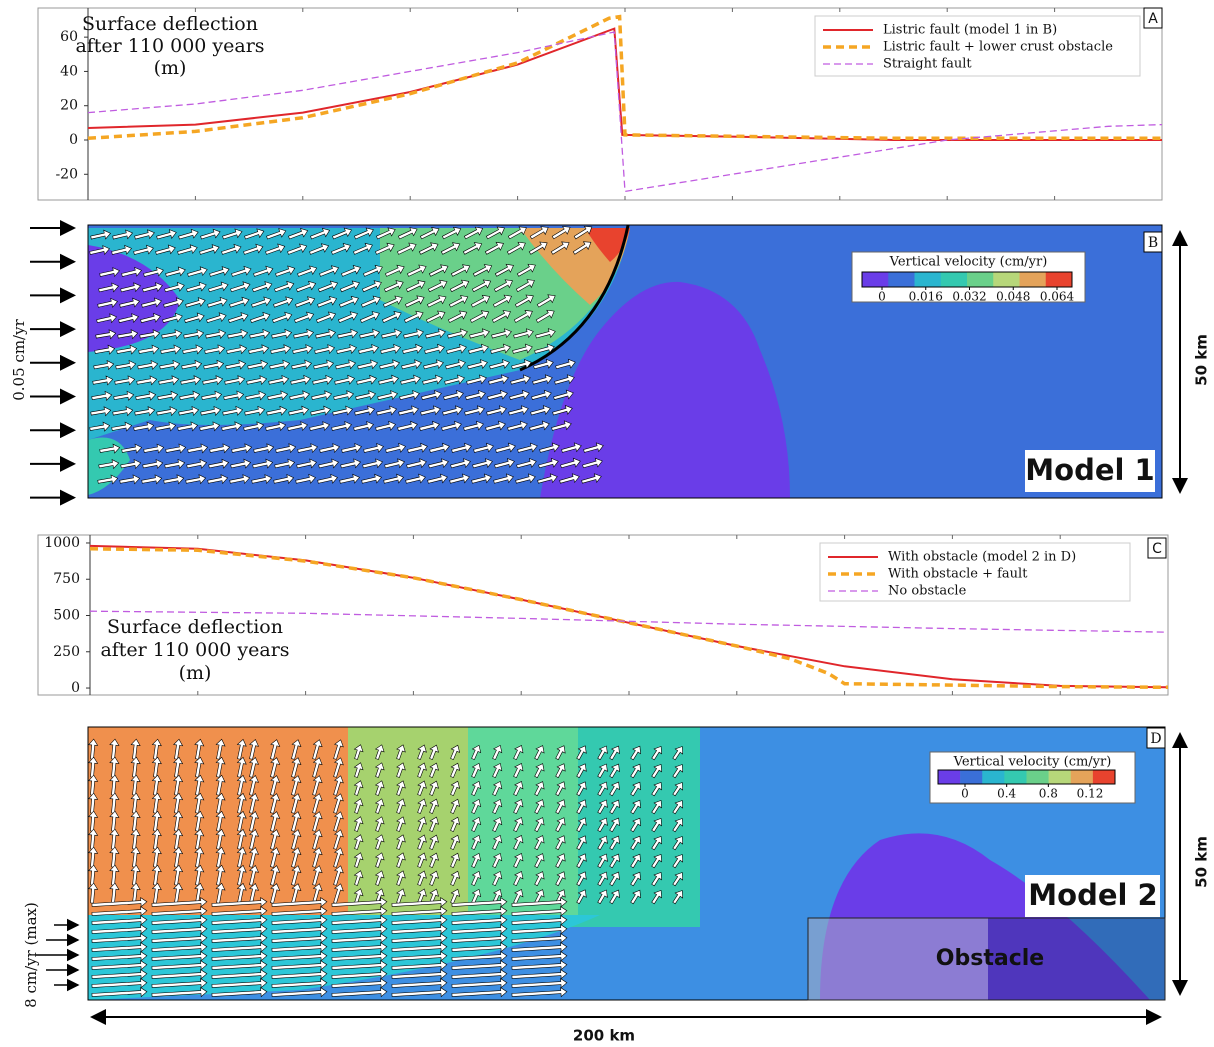  I want to click on legend-box, so click(977, 46).